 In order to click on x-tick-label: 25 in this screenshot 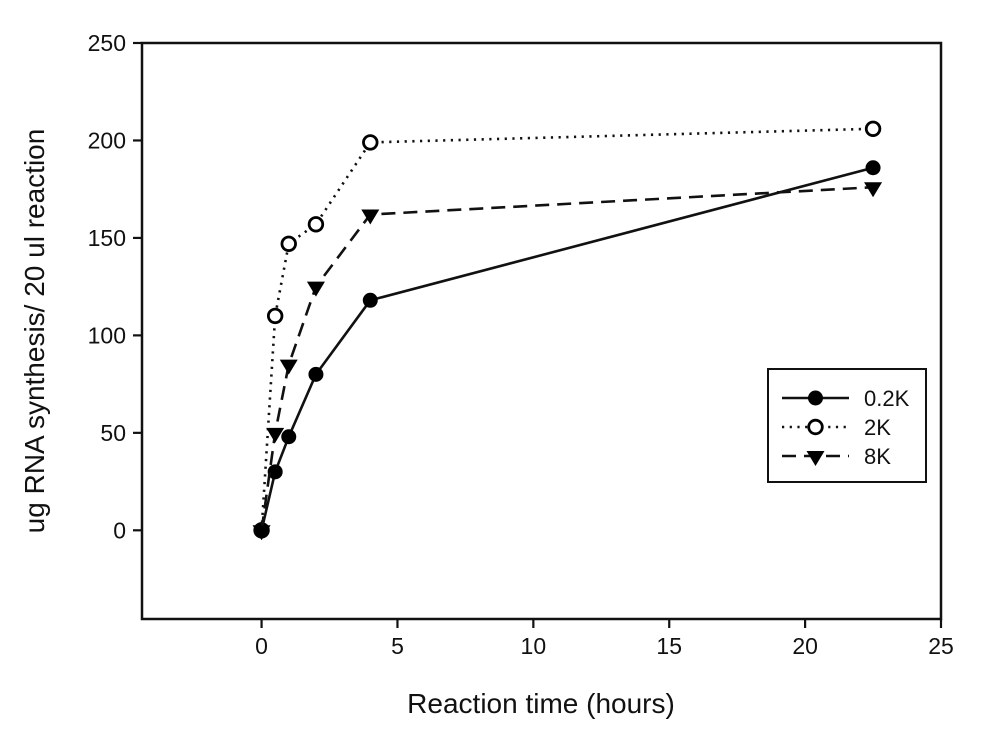, I will do `click(941, 646)`.